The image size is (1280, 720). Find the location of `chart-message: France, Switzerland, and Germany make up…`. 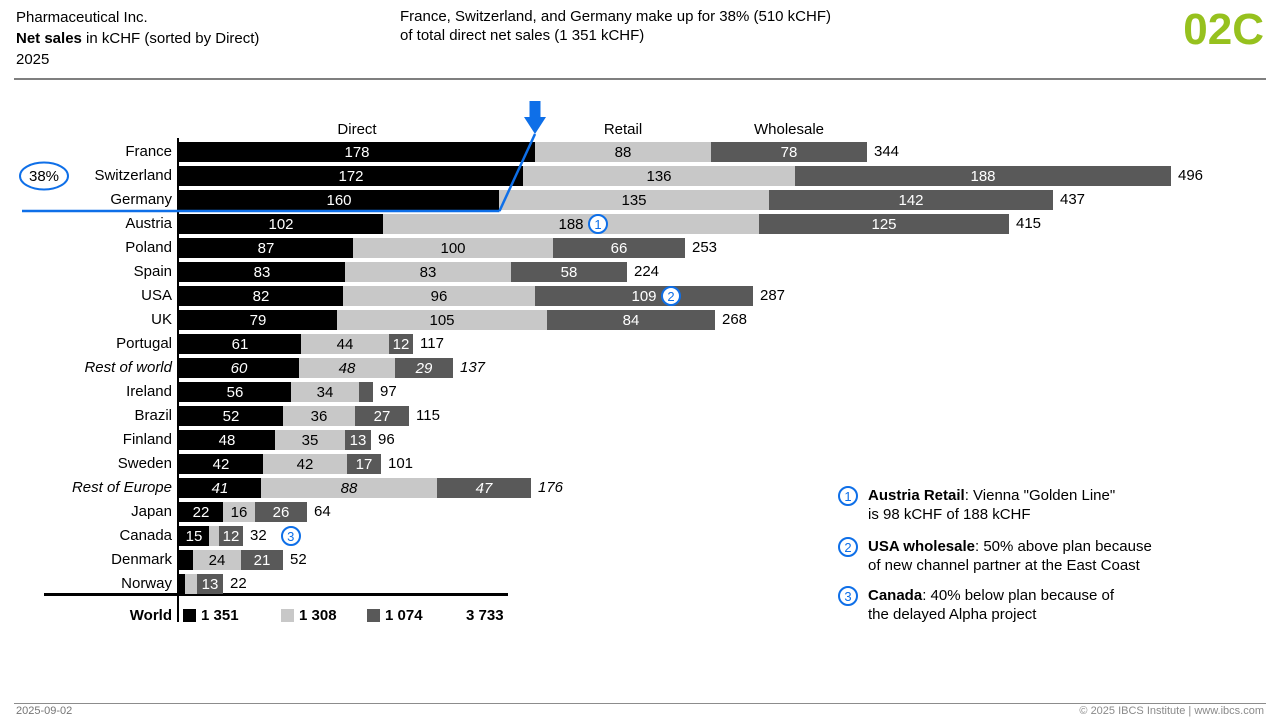

chart-message: France, Switzerland, and Germany make up… is located at coordinates (615, 26).